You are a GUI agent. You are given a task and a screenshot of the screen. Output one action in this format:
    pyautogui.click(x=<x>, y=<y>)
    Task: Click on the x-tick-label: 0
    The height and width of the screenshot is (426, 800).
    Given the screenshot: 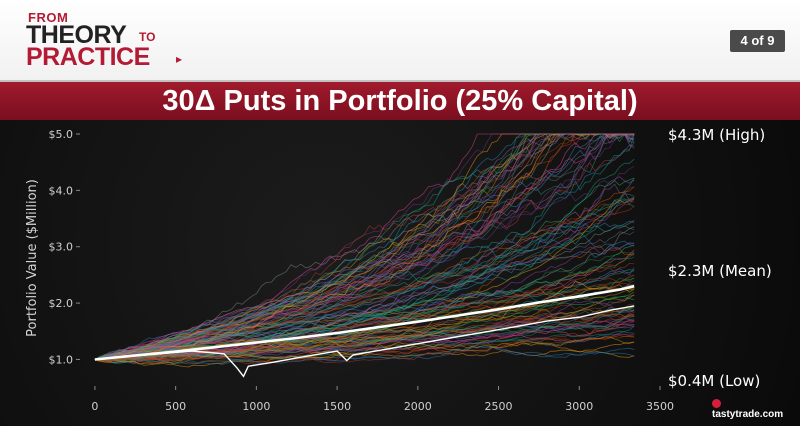 What is the action you would take?
    pyautogui.click(x=94, y=406)
    